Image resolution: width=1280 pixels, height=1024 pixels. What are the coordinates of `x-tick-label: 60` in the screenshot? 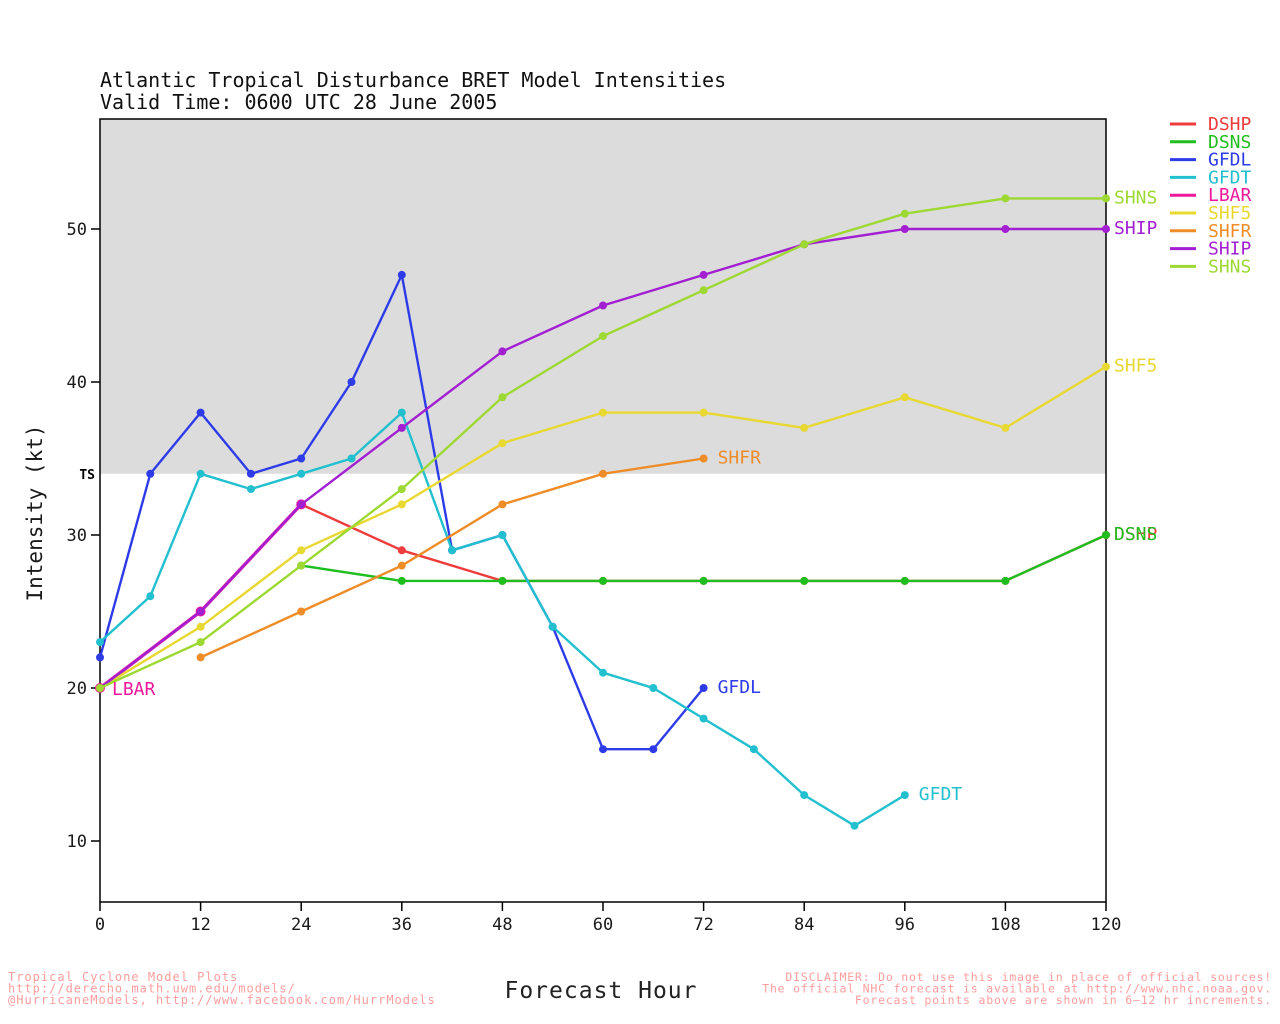 It's located at (603, 925).